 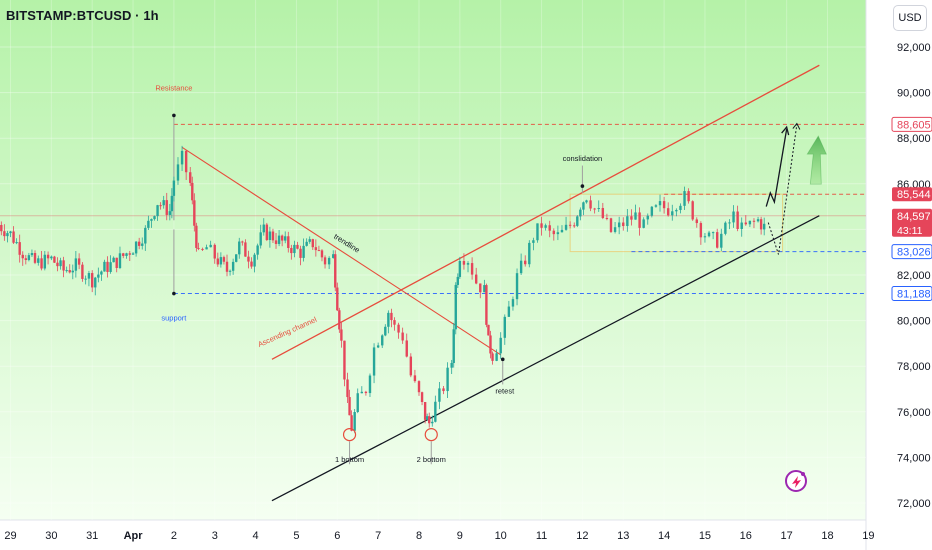 What do you see at coordinates (215, 536) in the screenshot?
I see `time-tick-label: 3` at bounding box center [215, 536].